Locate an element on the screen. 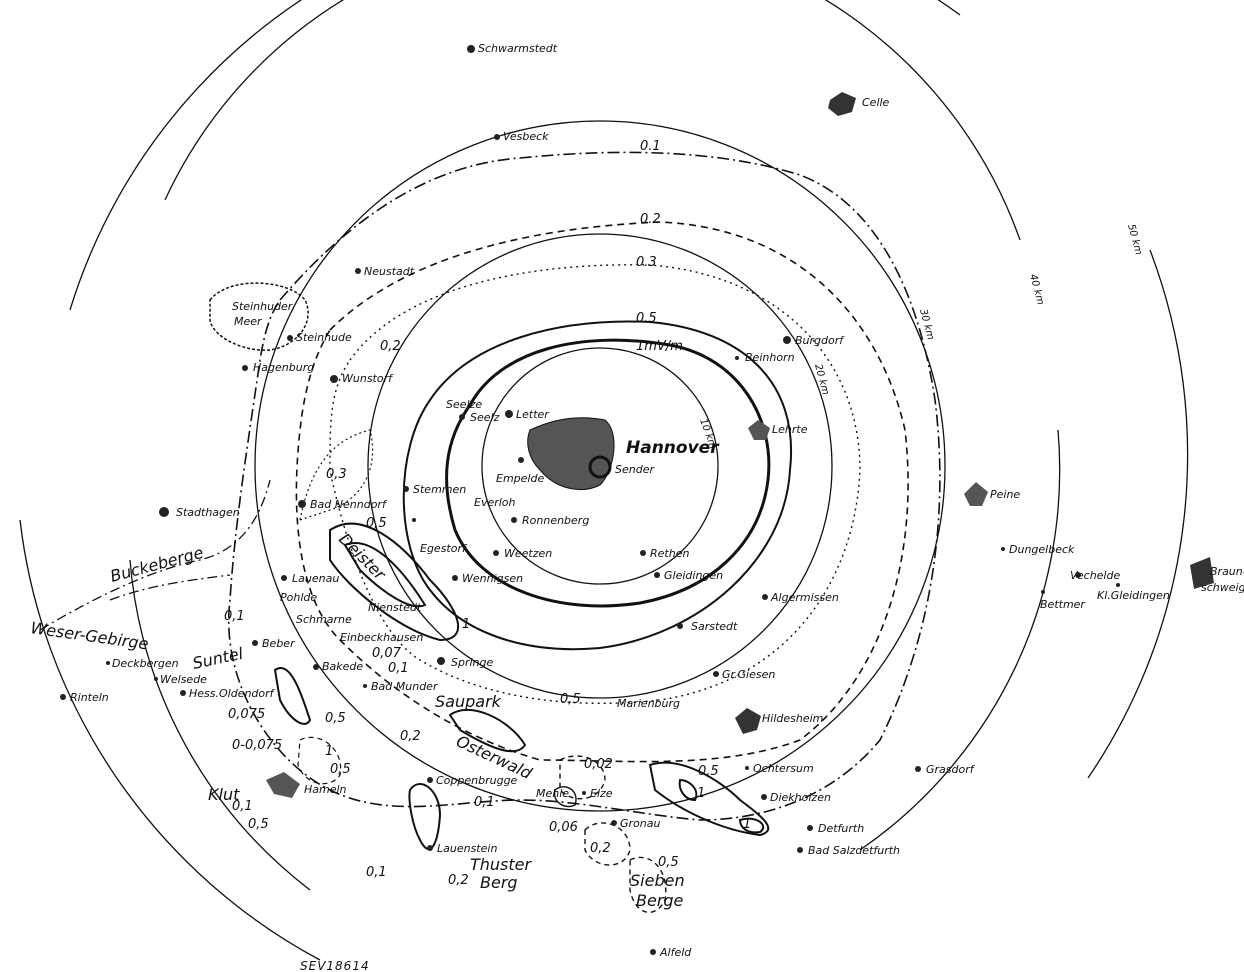 The height and width of the screenshot is (972, 1244). contour-value: 0,06 is located at coordinates (563, 827).